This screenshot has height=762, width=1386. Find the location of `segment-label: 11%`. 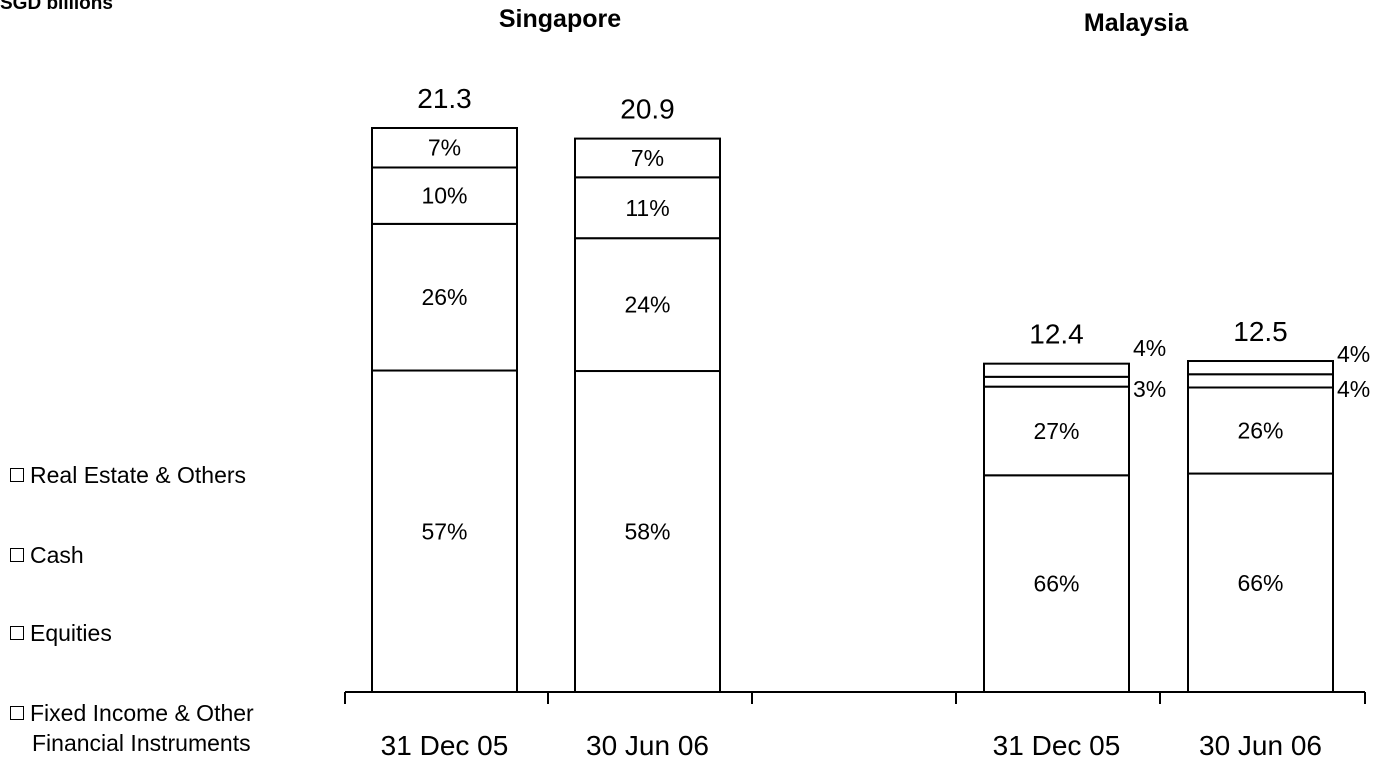

segment-label: 11% is located at coordinates (647, 208).